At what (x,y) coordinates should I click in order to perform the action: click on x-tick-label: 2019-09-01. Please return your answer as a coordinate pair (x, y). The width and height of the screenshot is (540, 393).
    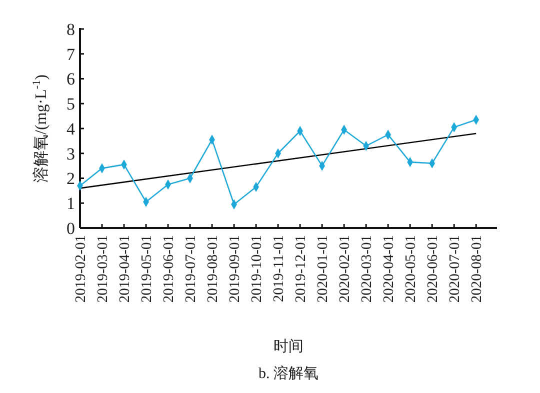
    Looking at the image, I should click on (235, 269).